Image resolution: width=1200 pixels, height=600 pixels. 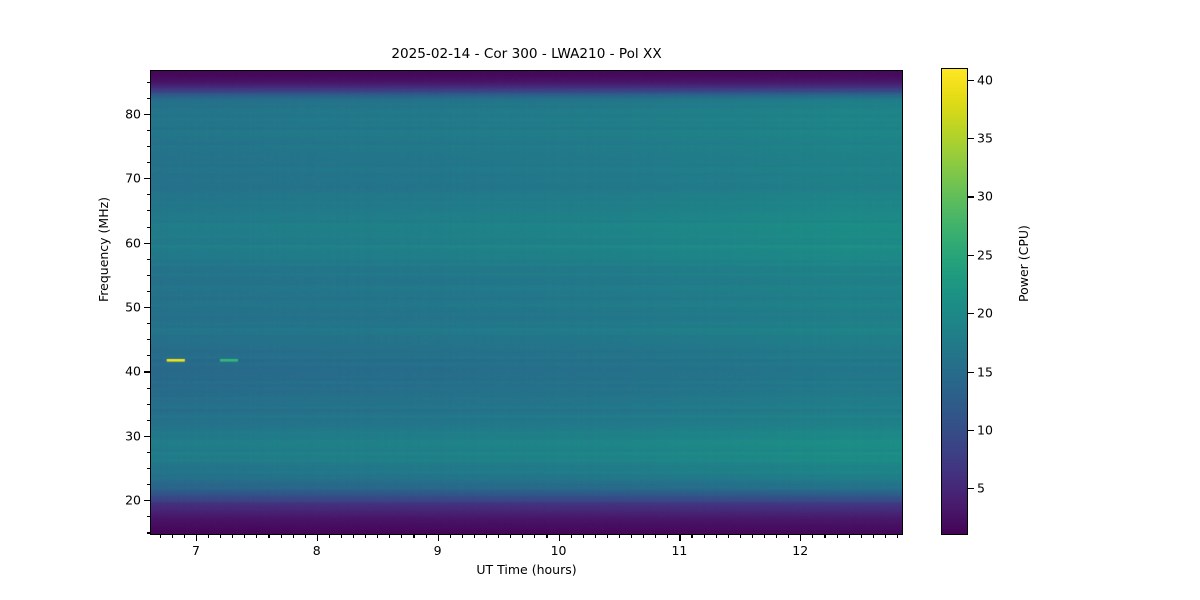 What do you see at coordinates (526, 550) in the screenshot?
I see `x-axis-tick-labels: 7 8 9 10 11 12` at bounding box center [526, 550].